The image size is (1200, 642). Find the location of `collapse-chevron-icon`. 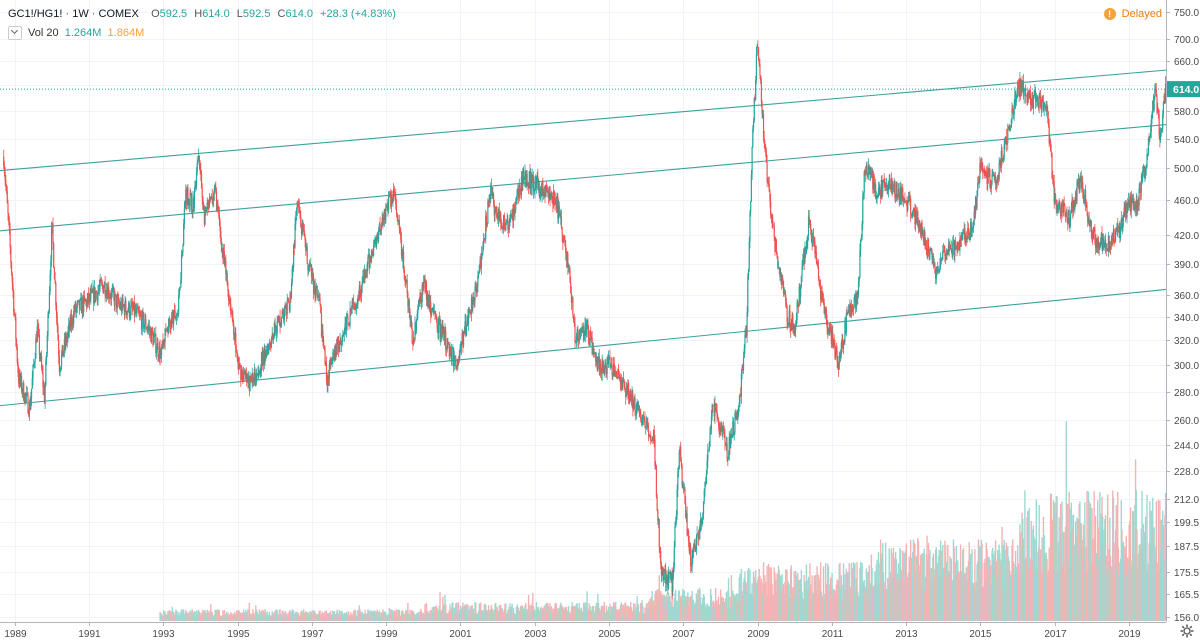

collapse-chevron-icon is located at coordinates (15, 33).